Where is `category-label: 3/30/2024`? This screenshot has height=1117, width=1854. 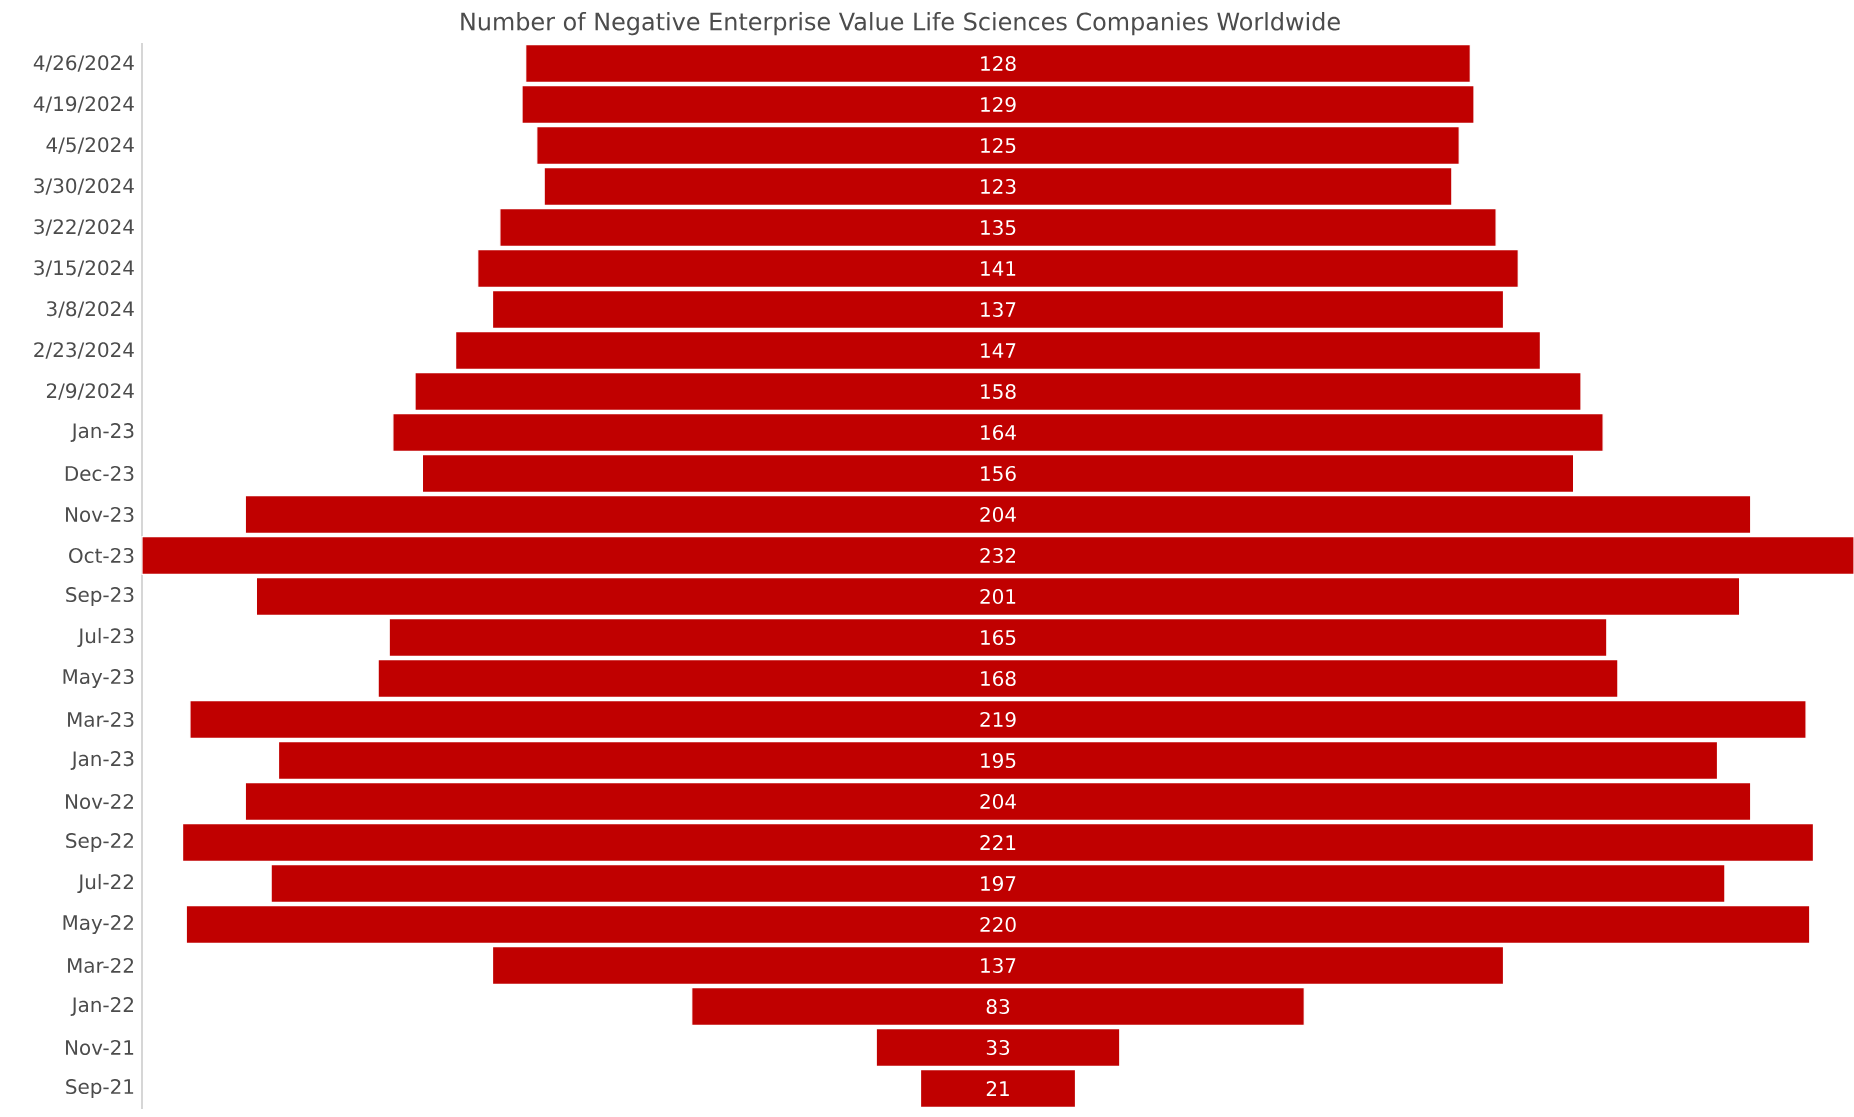 category-label: 3/30/2024 is located at coordinates (84, 186).